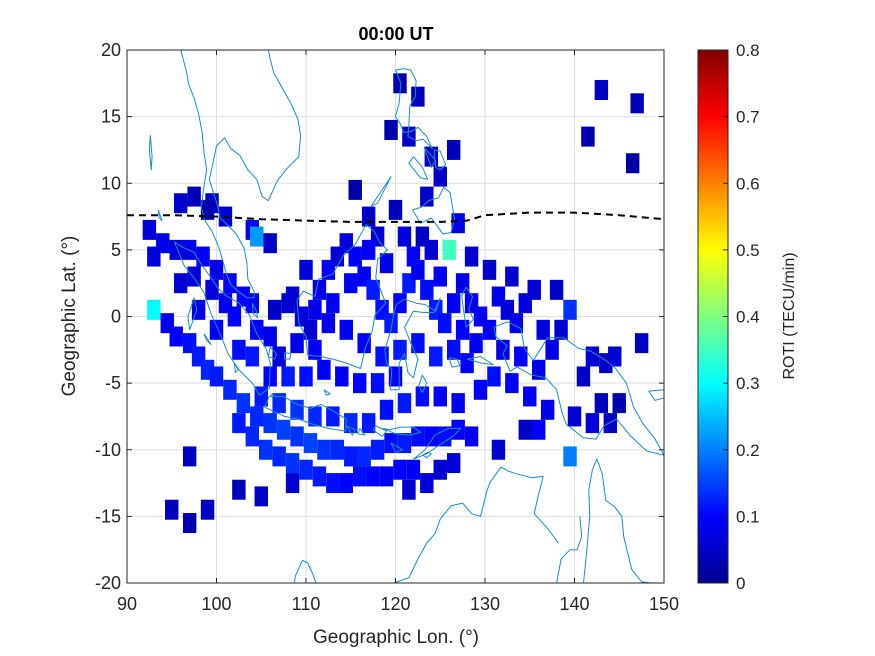  I want to click on x-tick-label: 120, so click(395, 604).